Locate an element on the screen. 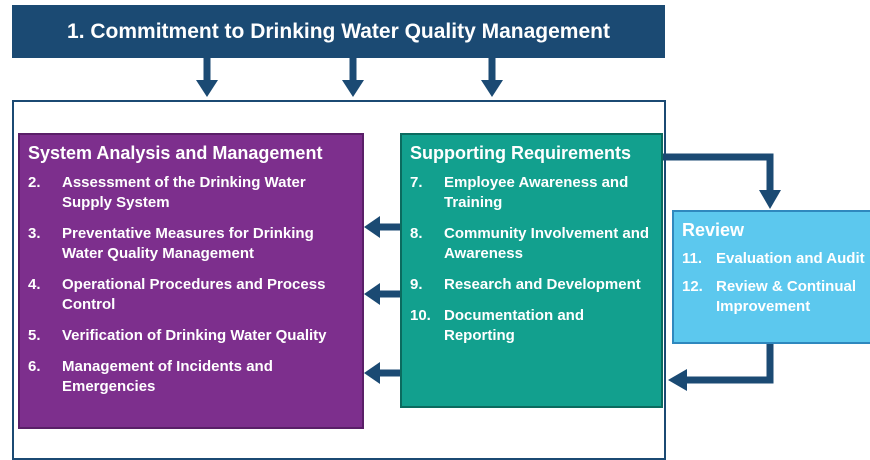 The image size is (870, 460). list-item: 9. Research and Development is located at coordinates (533, 285).